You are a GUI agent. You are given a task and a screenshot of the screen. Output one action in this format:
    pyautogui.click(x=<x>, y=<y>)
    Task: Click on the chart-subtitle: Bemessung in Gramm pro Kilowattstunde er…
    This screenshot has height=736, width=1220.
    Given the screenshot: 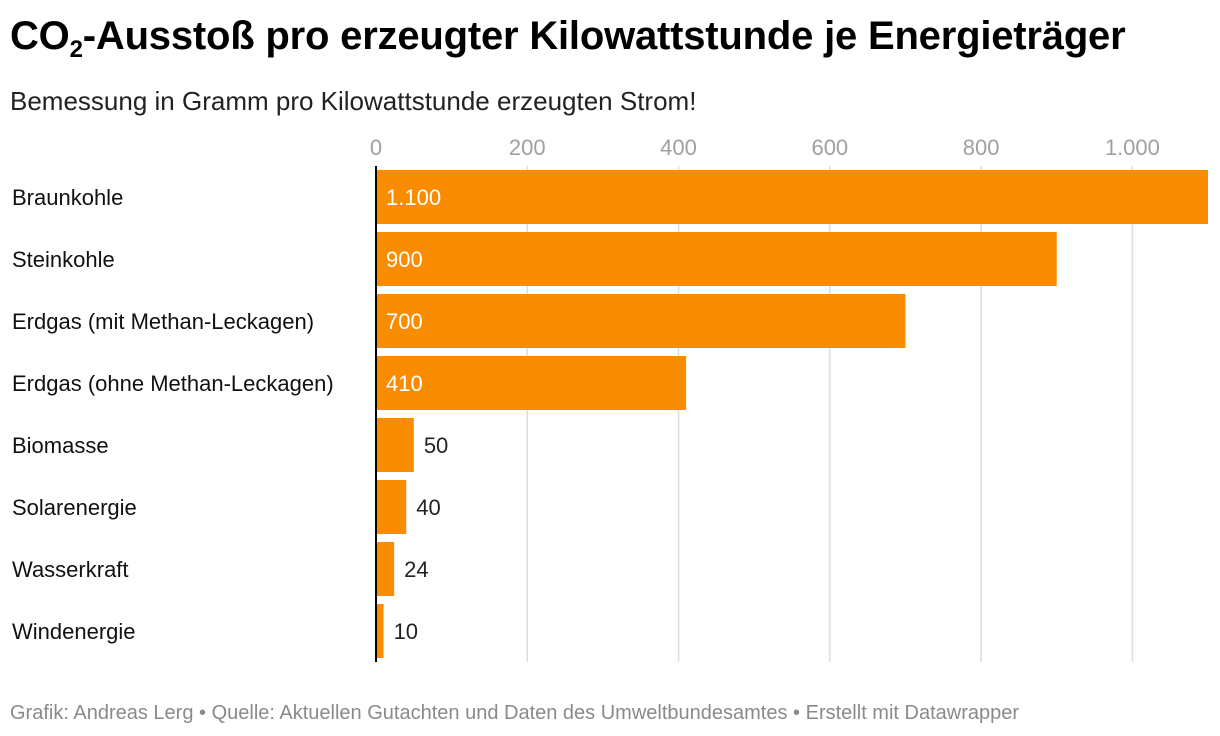 What is the action you would take?
    pyautogui.click(x=353, y=101)
    